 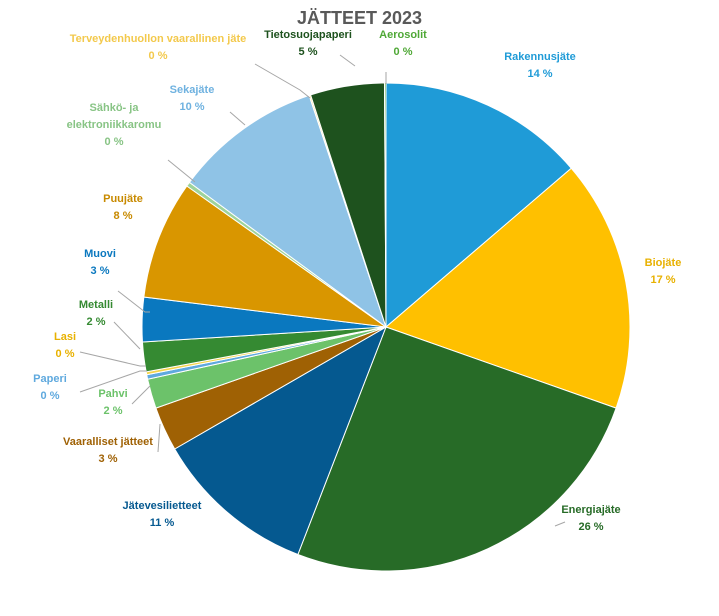 I want to click on data-label: Biojäte 17 %, so click(x=663, y=271).